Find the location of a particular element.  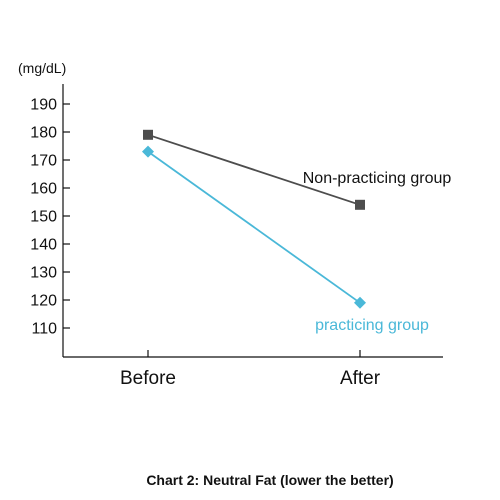

y-tick-label: 120 is located at coordinates (43, 301).